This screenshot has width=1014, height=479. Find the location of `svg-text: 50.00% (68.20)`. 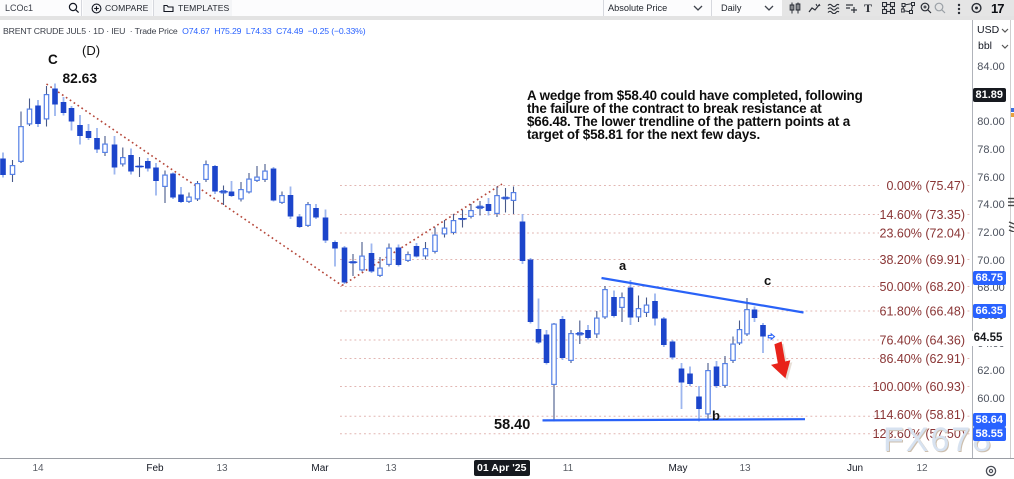

svg-text: 50.00% (68.20) is located at coordinates (922, 287).